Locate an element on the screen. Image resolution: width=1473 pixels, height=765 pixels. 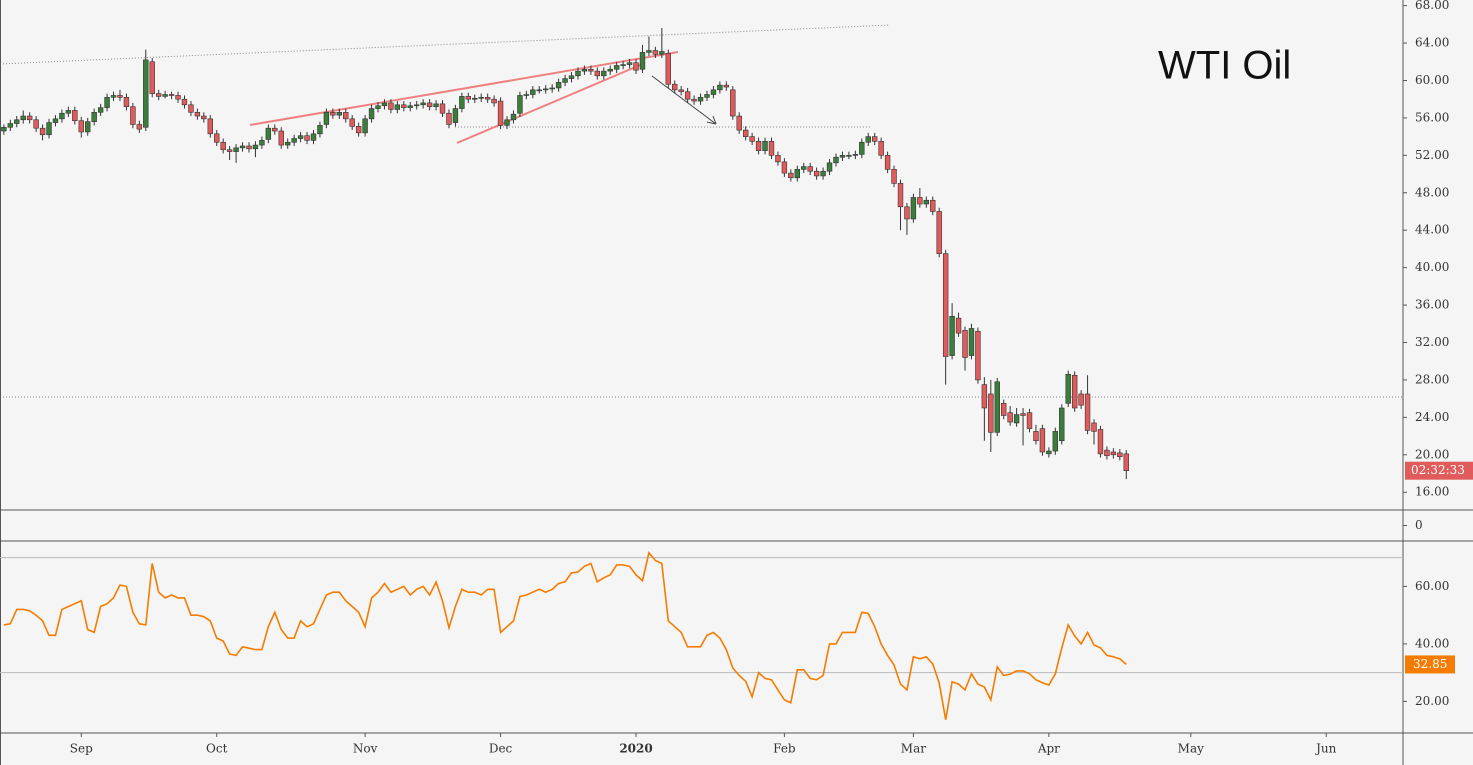
value-tag is located at coordinates (1430, 664).